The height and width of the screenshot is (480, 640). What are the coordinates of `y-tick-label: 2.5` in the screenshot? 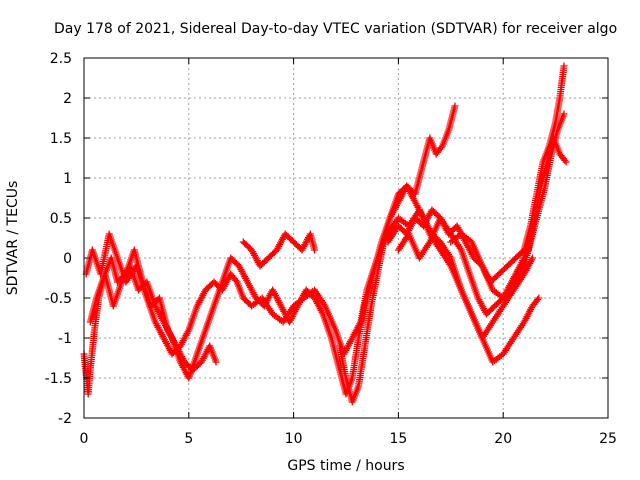 It's located at (61, 59).